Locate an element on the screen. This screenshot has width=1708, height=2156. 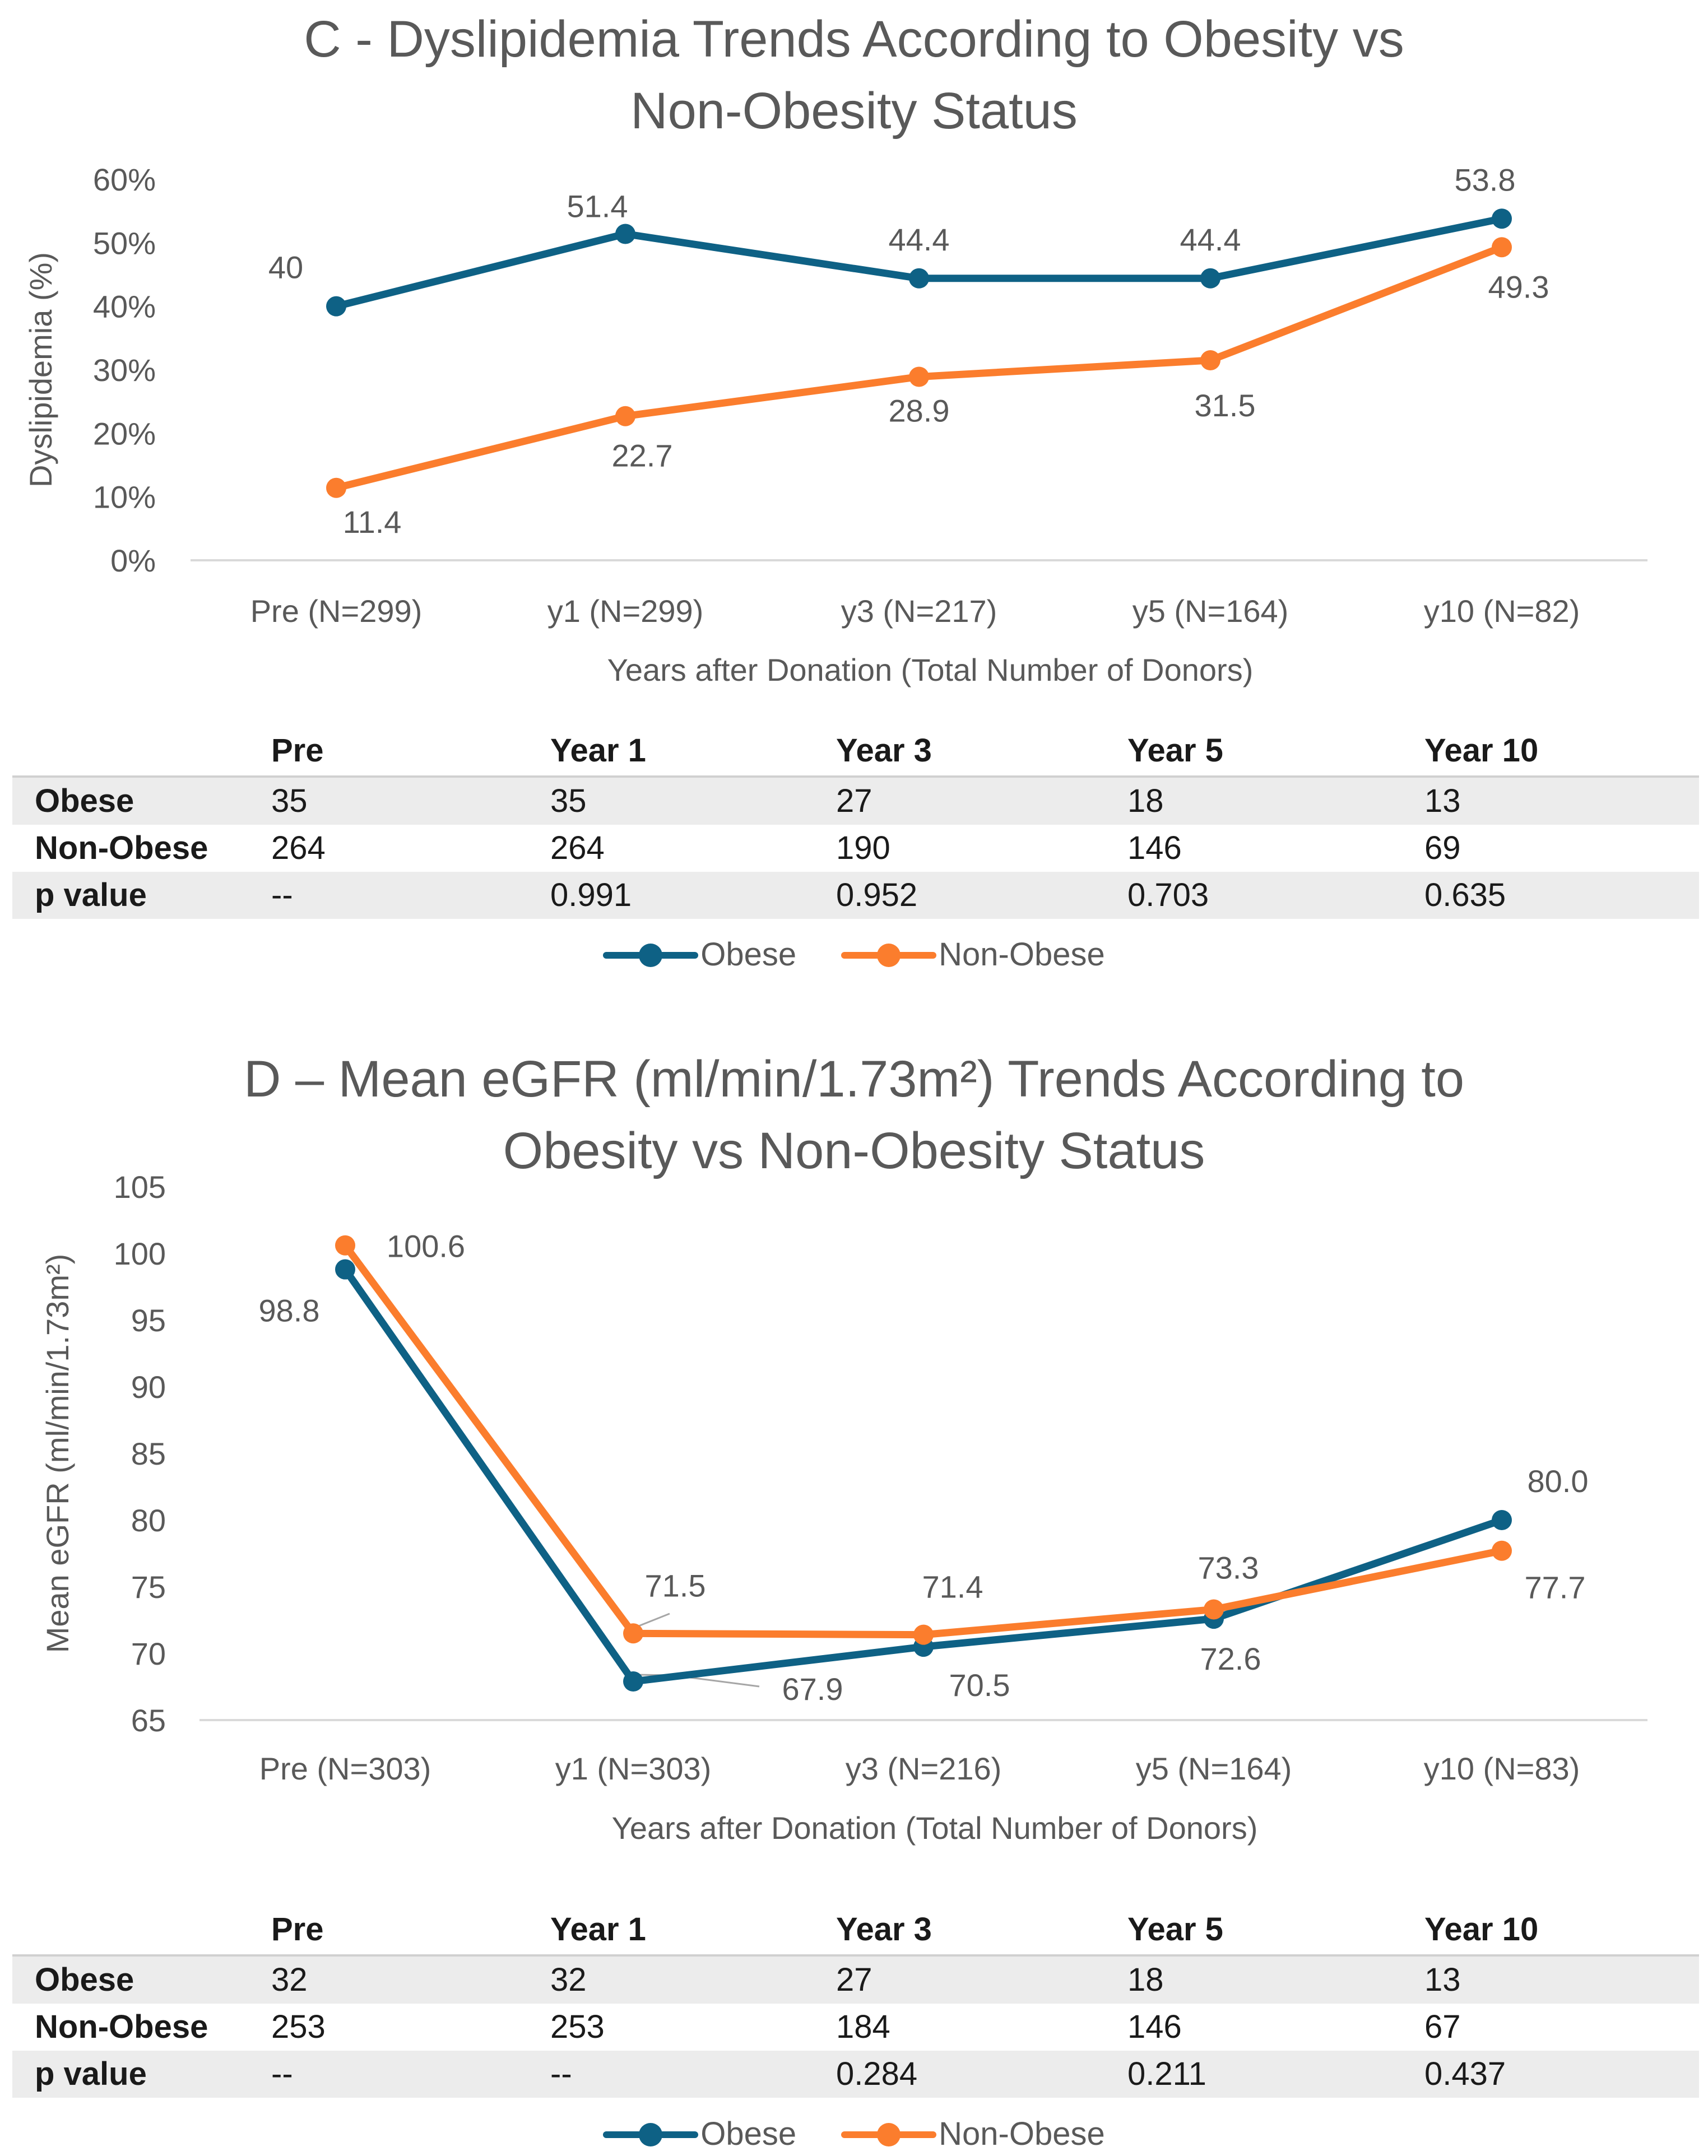
chart-d-table-row: Non-Obese 253 253 184 146 67 is located at coordinates (855, 2027).